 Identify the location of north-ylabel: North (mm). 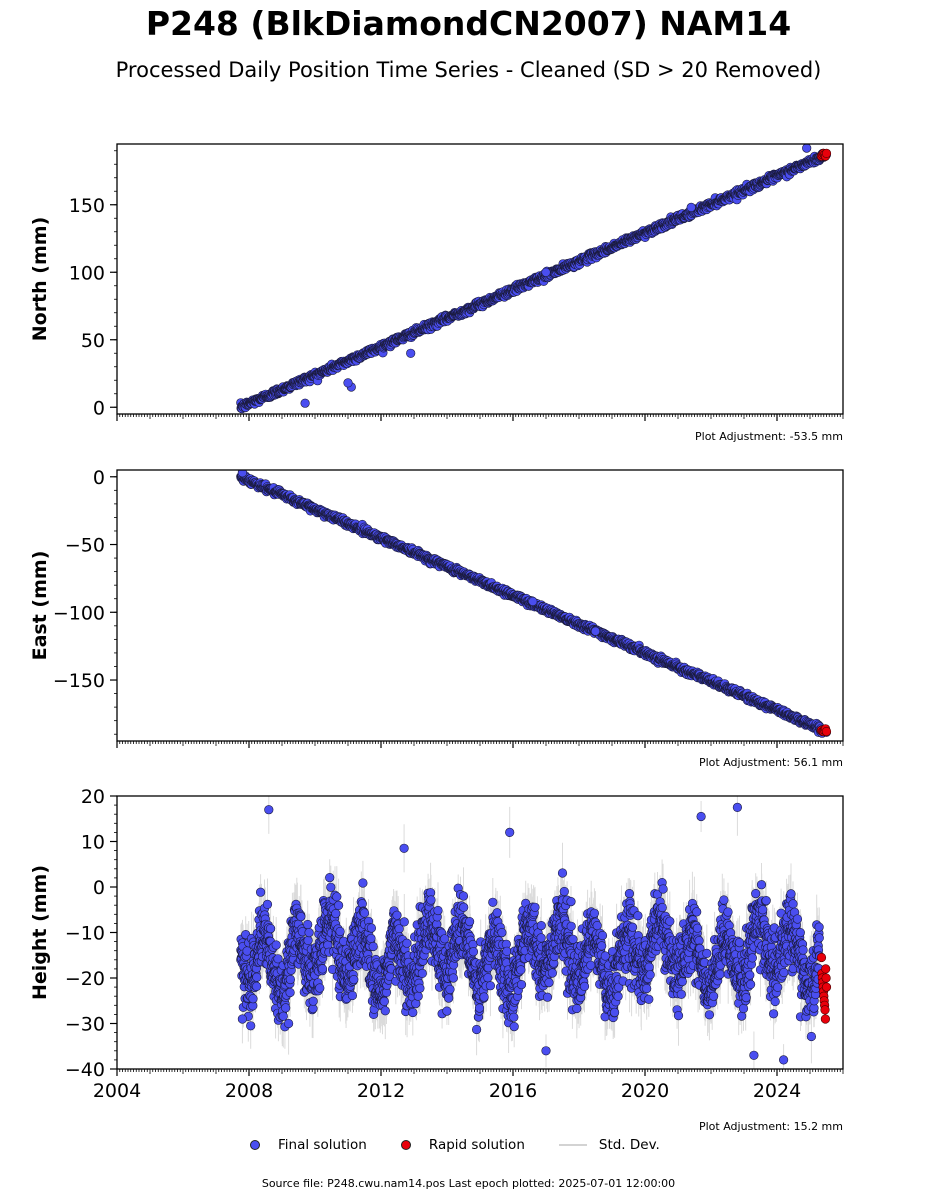
(40, 279).